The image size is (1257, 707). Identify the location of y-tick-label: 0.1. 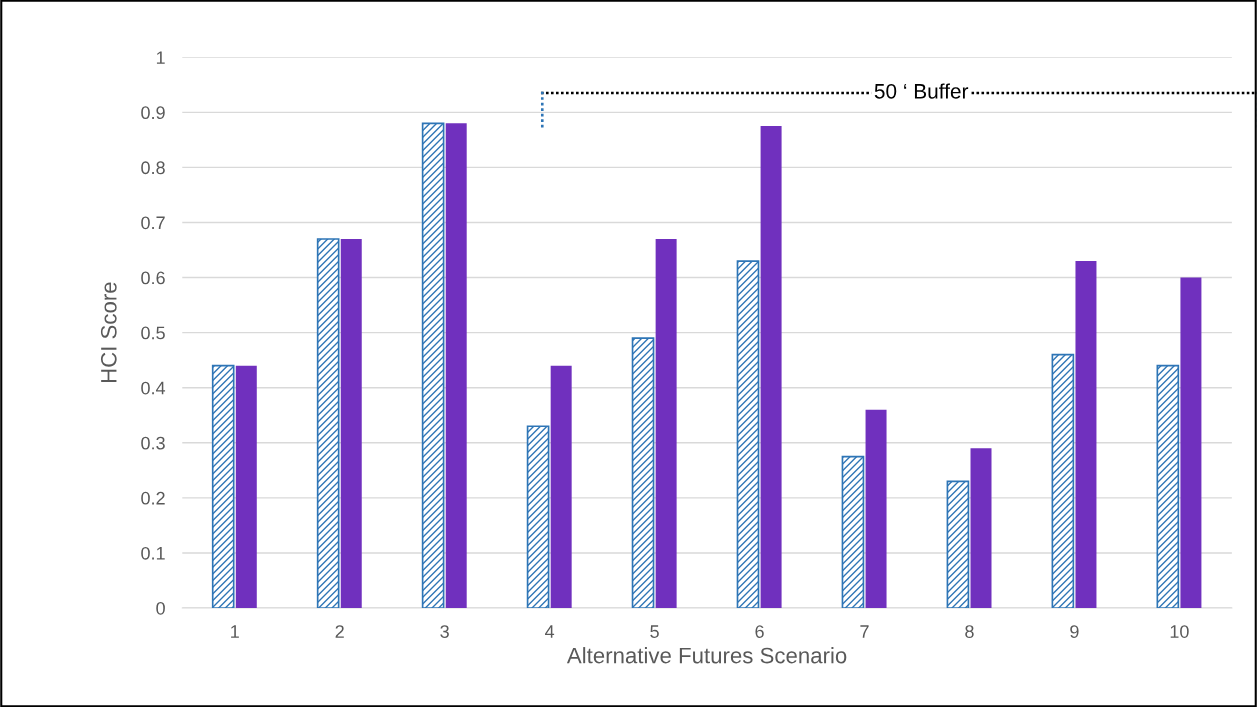
(153, 553).